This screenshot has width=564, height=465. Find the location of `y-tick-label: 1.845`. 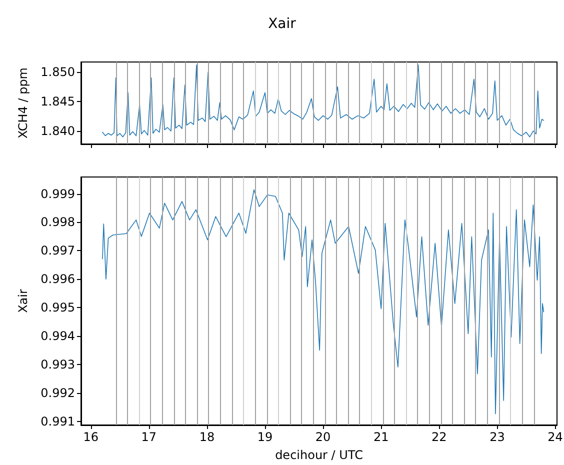

y-tick-label: 1.845 is located at coordinates (57, 101).